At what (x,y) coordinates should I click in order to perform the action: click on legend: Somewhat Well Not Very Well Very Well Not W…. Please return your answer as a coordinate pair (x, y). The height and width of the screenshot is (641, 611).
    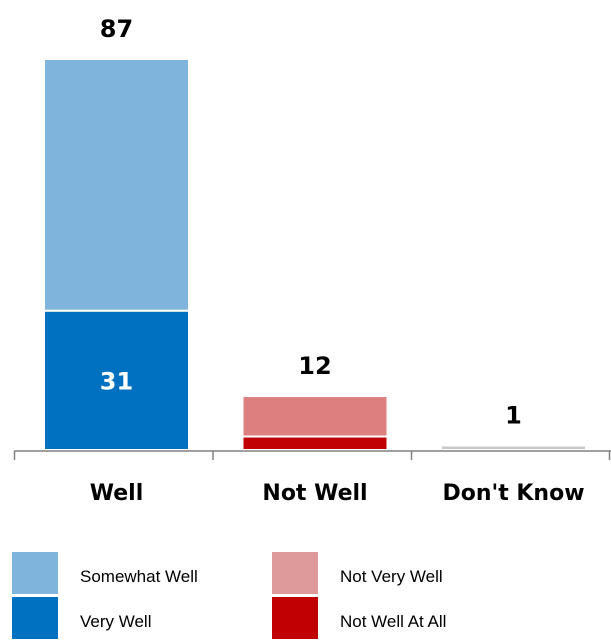
    Looking at the image, I should click on (229, 595).